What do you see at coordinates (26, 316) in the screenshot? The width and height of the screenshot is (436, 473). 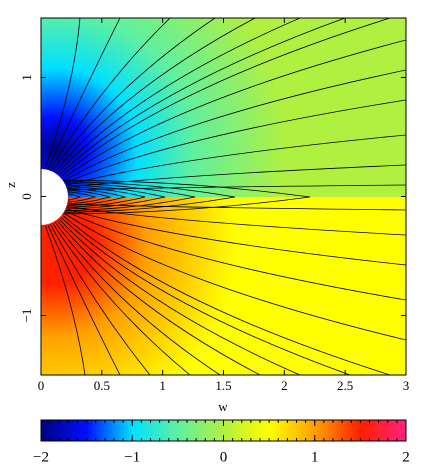 I see `y-tick-label: −1` at bounding box center [26, 316].